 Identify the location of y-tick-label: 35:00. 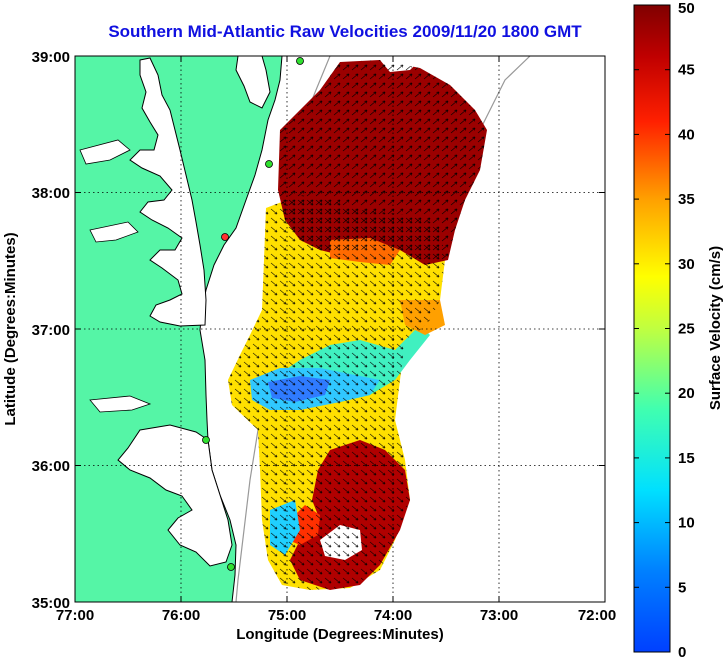
(51, 603).